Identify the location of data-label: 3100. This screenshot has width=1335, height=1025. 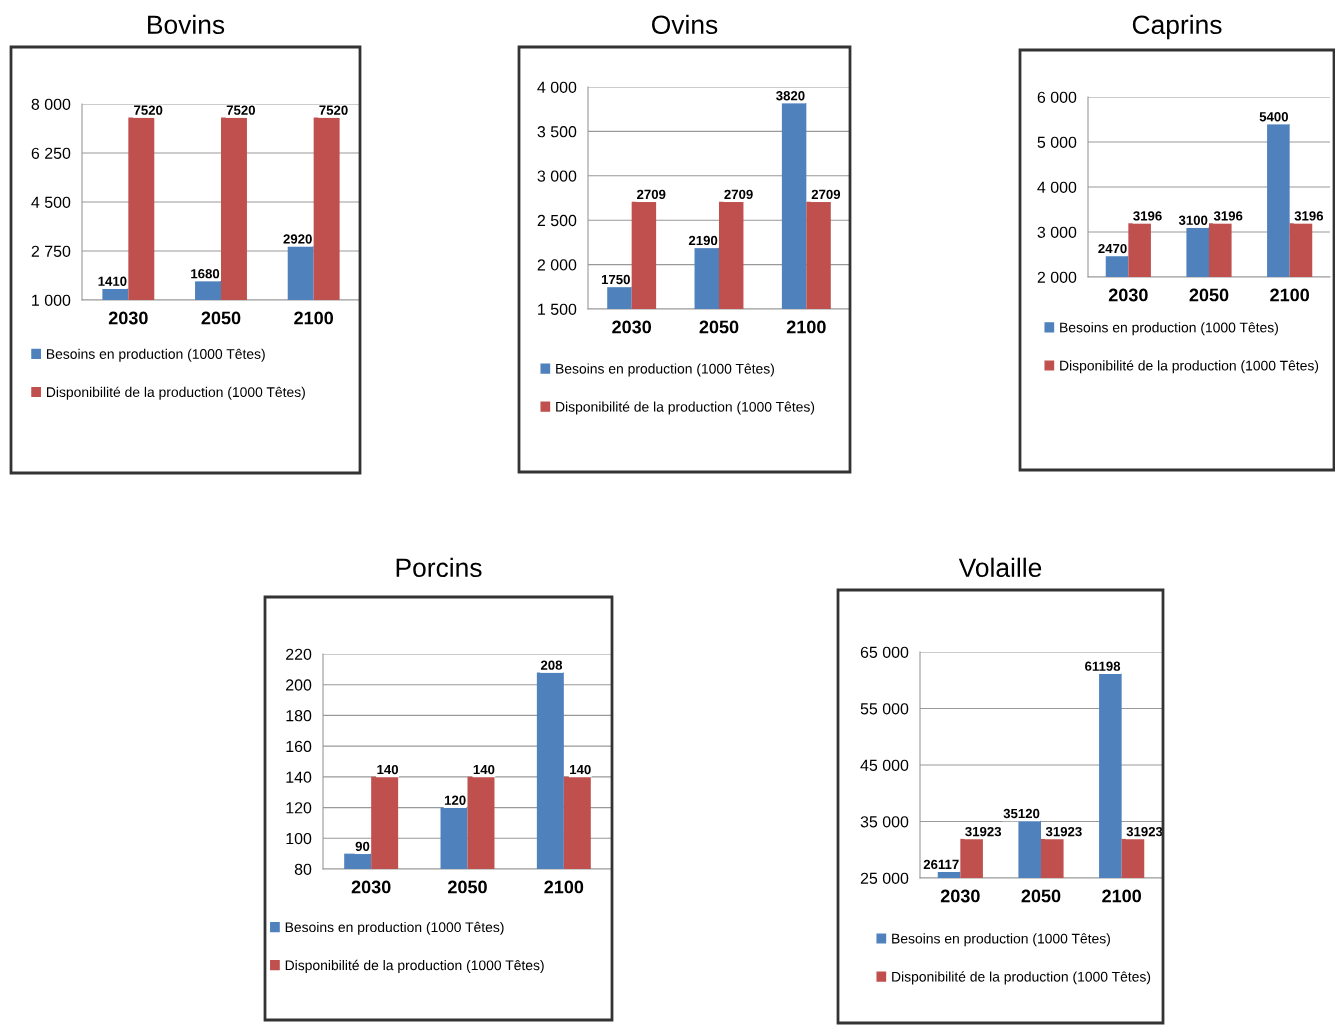
(1193, 220).